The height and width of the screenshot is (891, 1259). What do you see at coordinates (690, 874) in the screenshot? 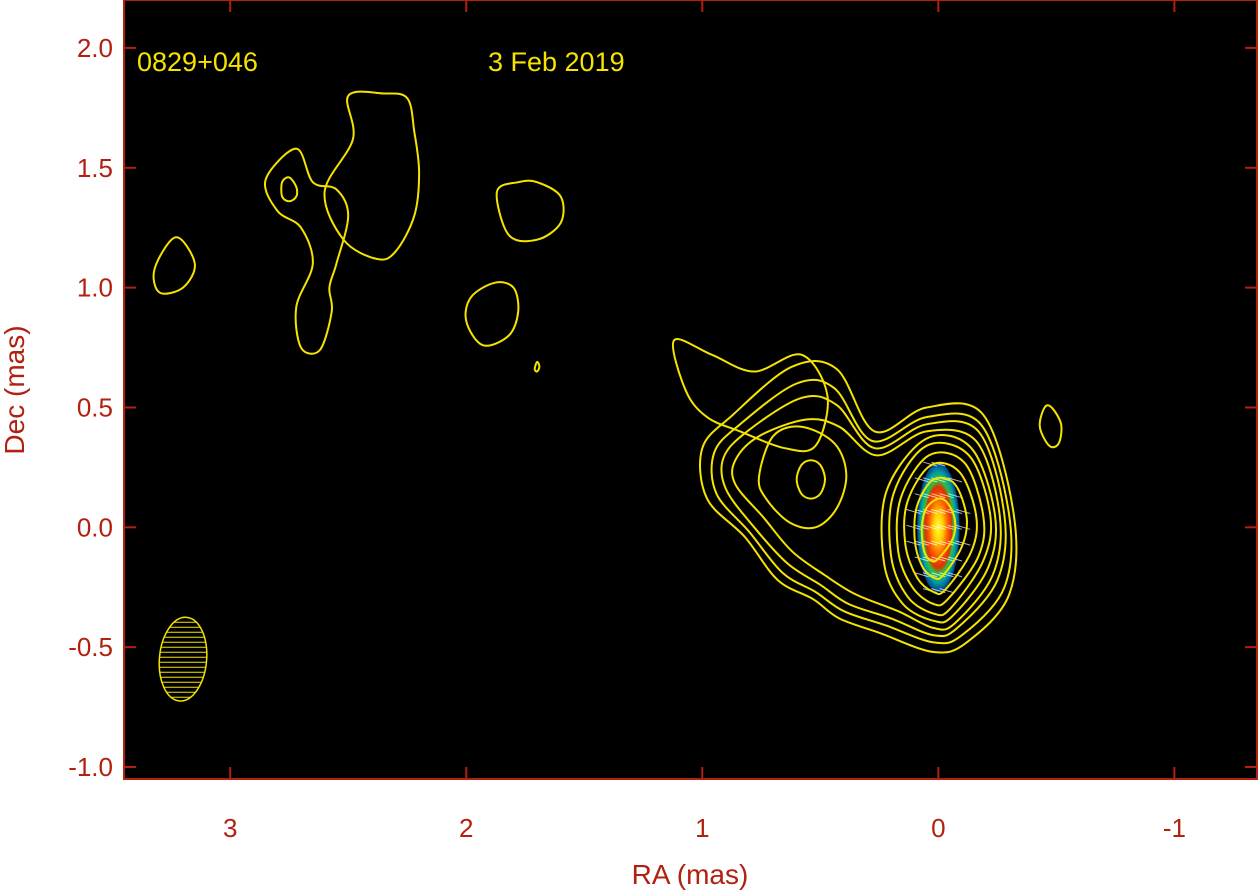
I see `x-axis-title: RA (mas)` at bounding box center [690, 874].